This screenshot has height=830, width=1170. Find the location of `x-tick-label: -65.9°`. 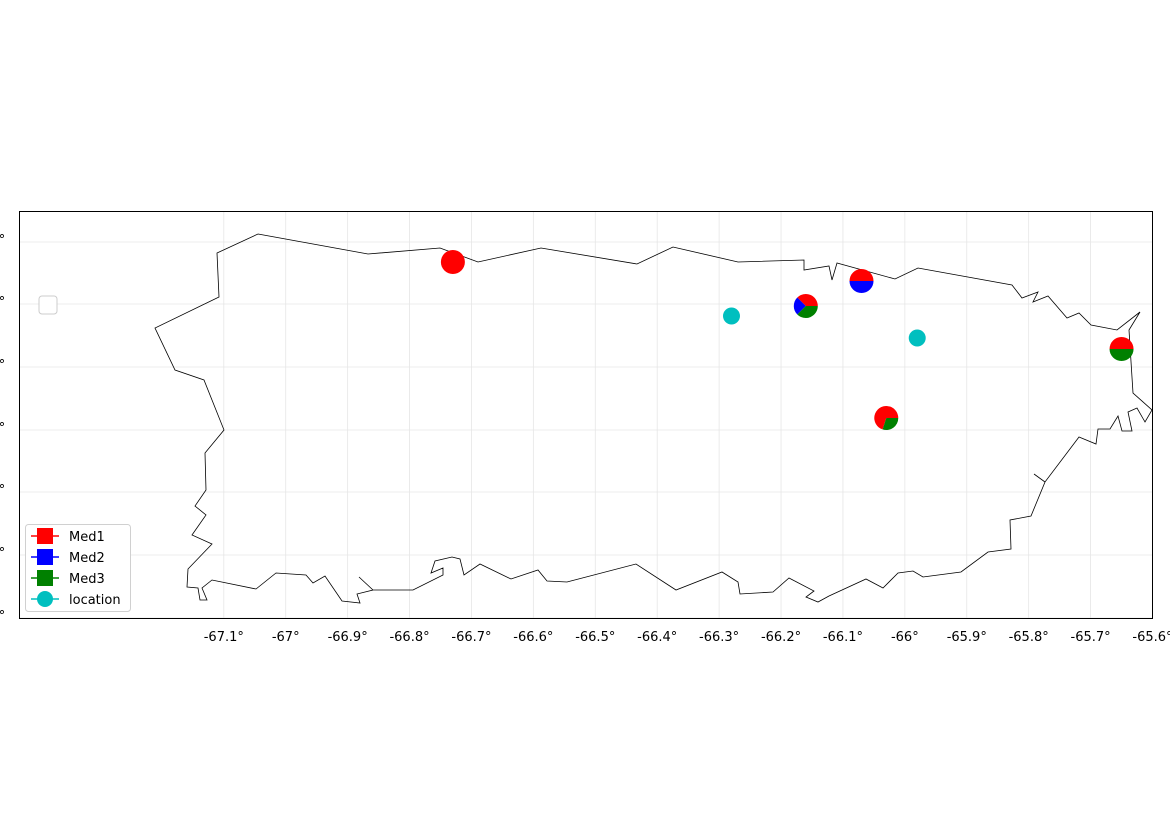

x-tick-label: -65.9° is located at coordinates (967, 637).